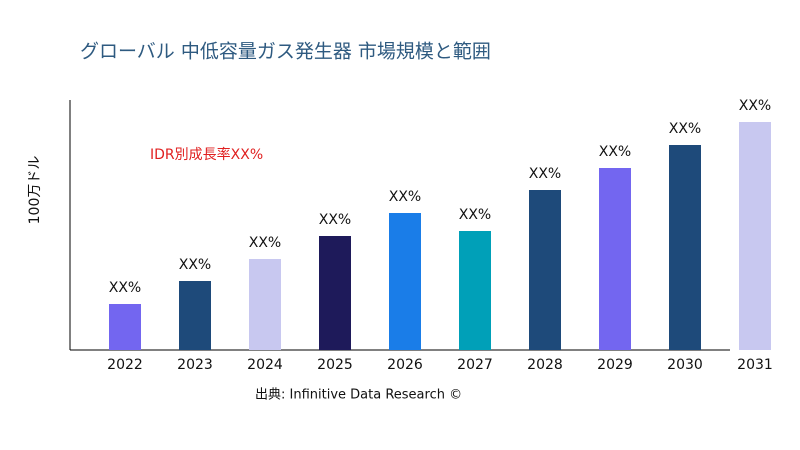 The image size is (800, 450). What do you see at coordinates (475, 365) in the screenshot?
I see `x-tick-label: 2027` at bounding box center [475, 365].